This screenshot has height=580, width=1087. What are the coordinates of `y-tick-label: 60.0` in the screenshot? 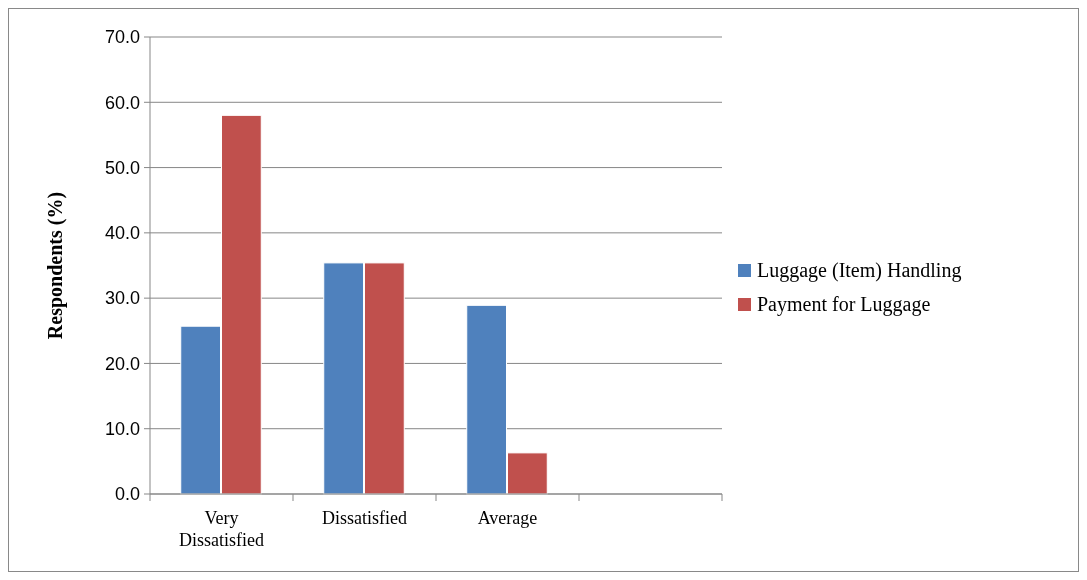 It's located at (122, 102).